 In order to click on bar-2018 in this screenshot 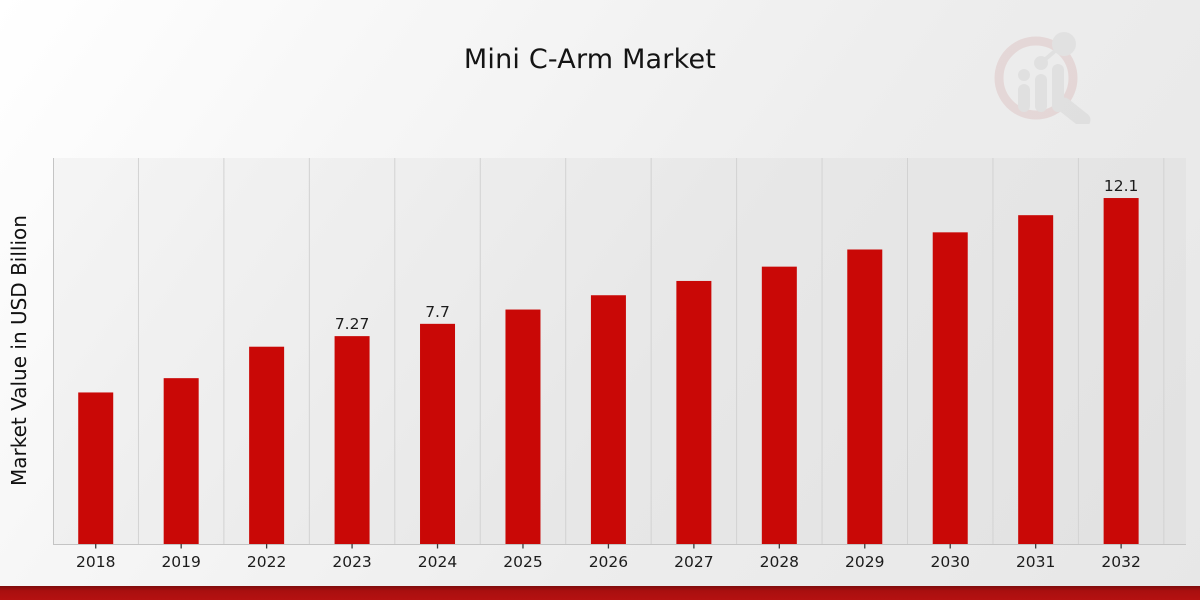, I will do `click(96, 468)`.